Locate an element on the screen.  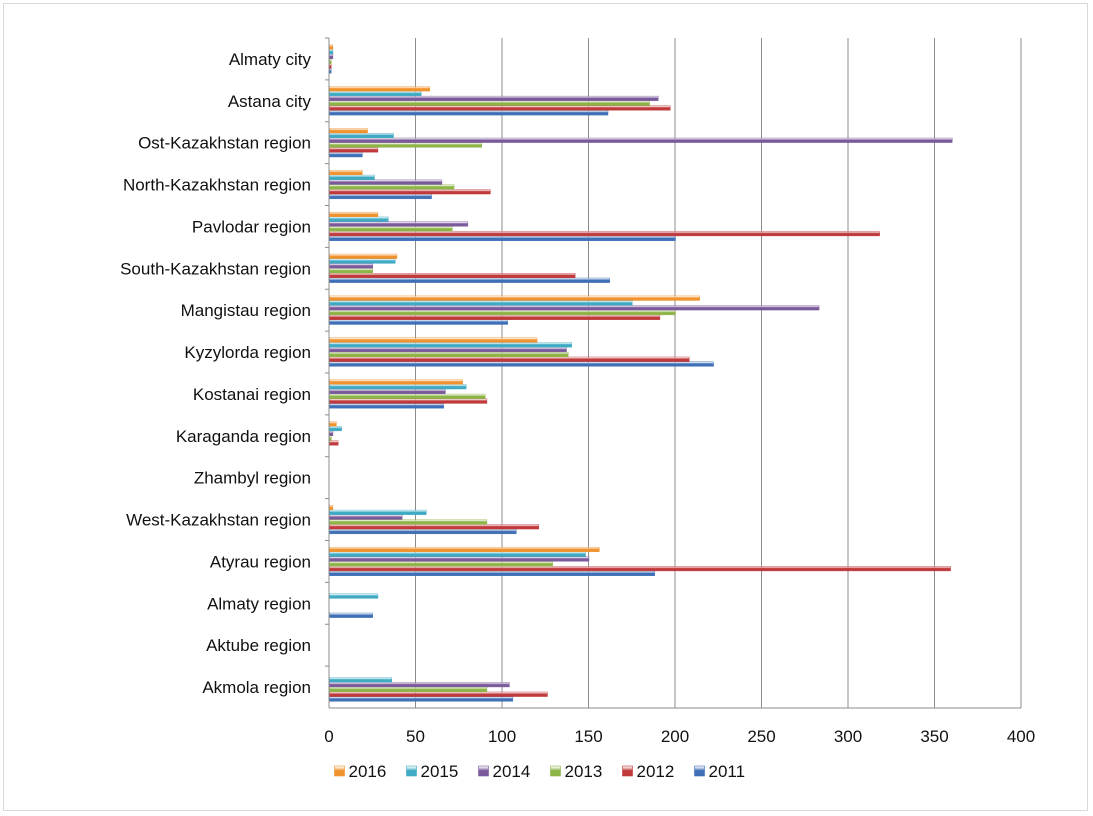
x-tick-label-200: 200 is located at coordinates (675, 736).